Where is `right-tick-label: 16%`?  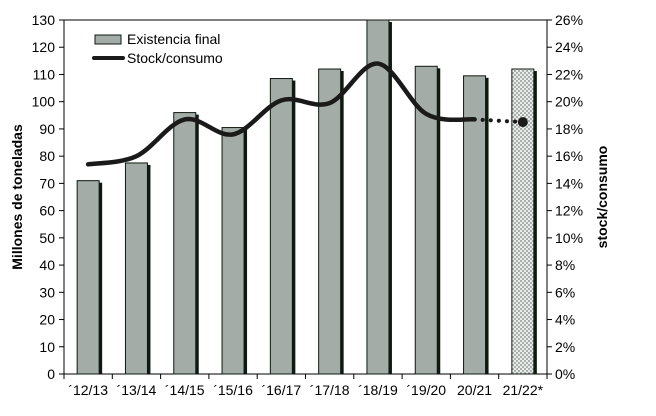 right-tick-label: 16% is located at coordinates (569, 156).